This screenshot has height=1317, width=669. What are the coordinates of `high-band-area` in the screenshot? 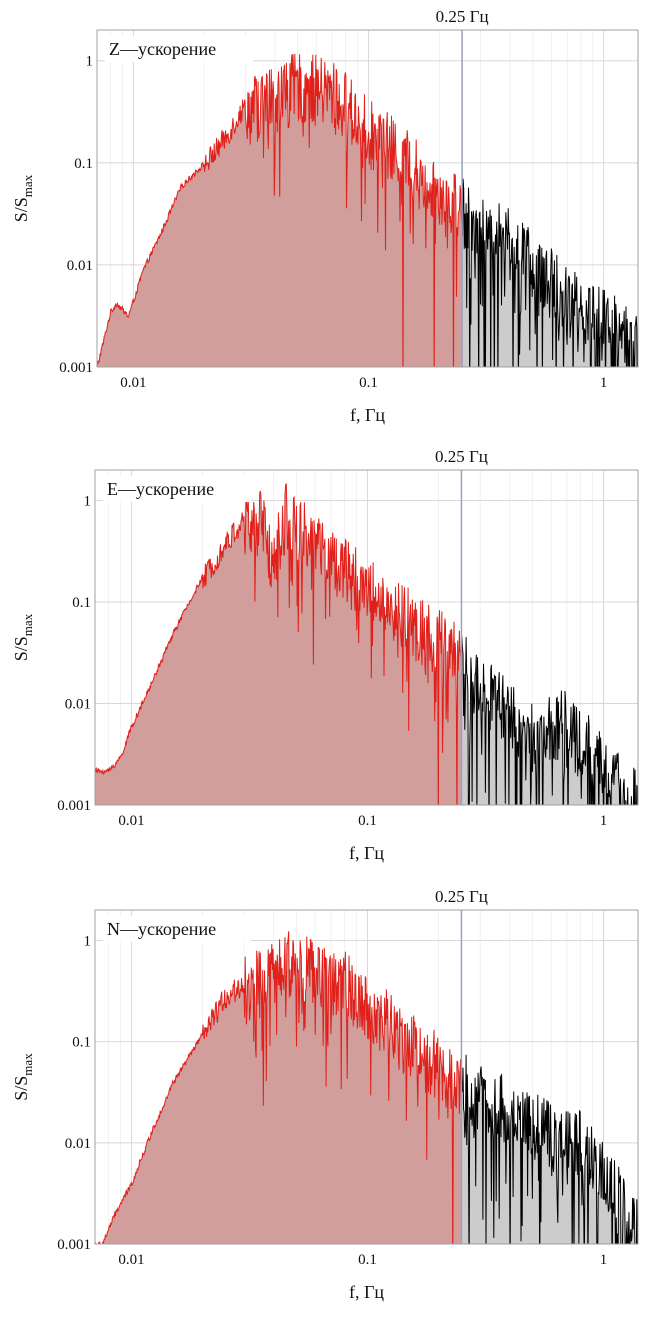 It's located at (549, 1149).